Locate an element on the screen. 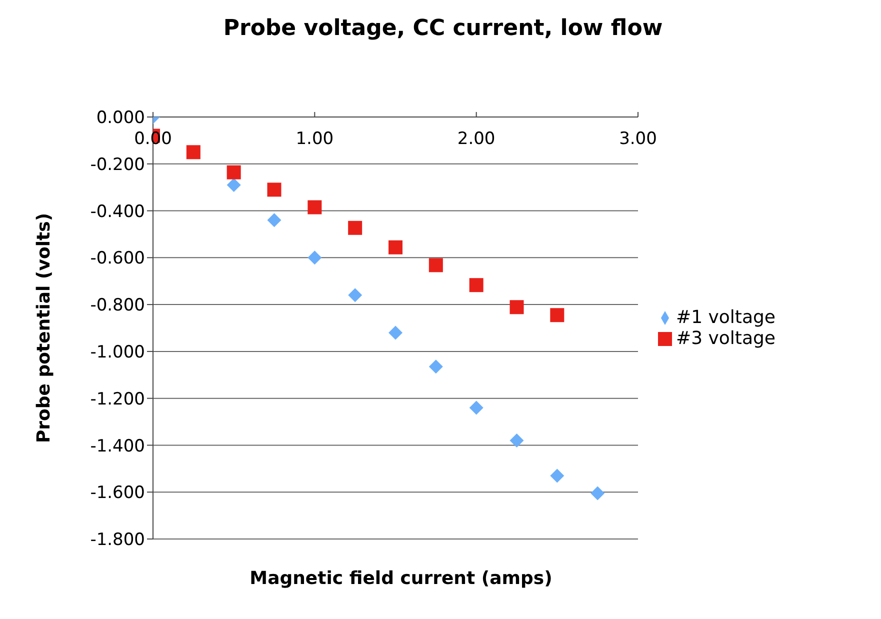 The image size is (881, 619). x-tick-label: 3.00 is located at coordinates (638, 139).